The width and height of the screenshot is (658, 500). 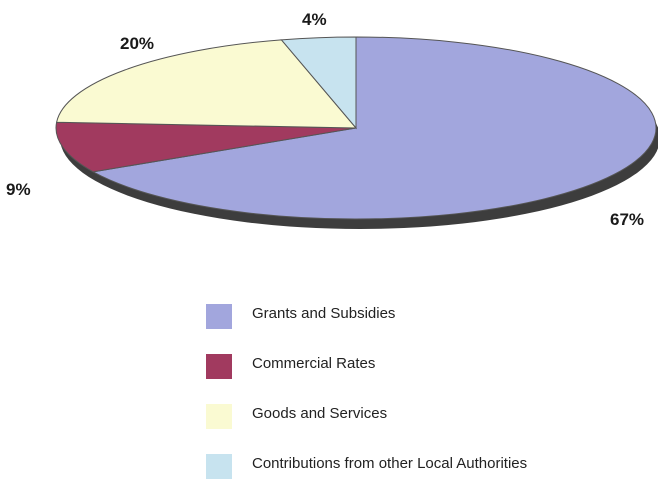 I want to click on legend-item-commercial-rates: Commercial Rates, so click(x=426, y=364).